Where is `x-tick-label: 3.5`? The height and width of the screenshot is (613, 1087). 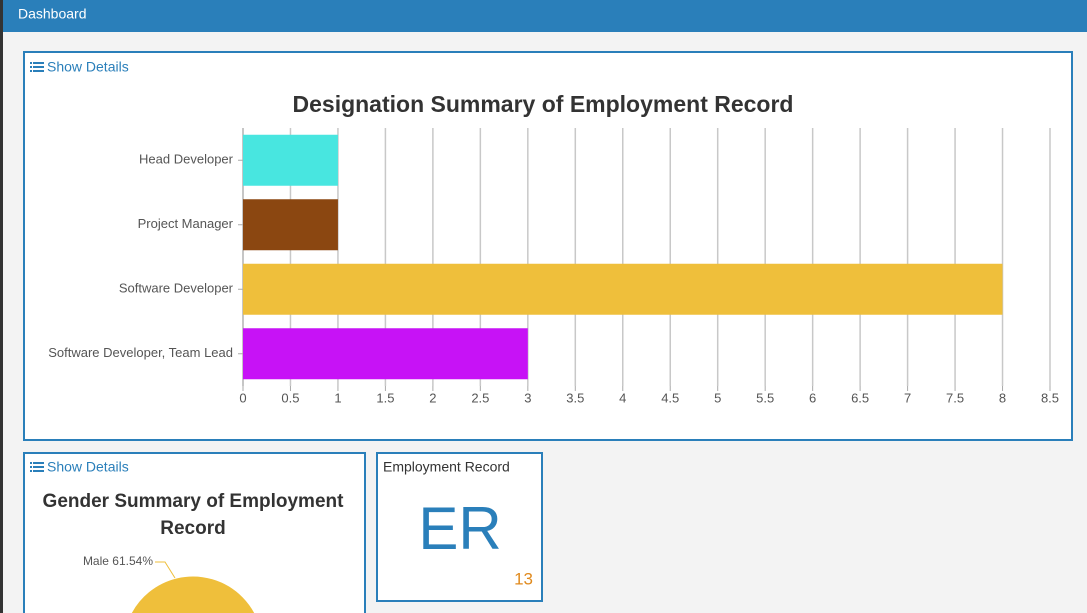
x-tick-label: 3.5 is located at coordinates (575, 397).